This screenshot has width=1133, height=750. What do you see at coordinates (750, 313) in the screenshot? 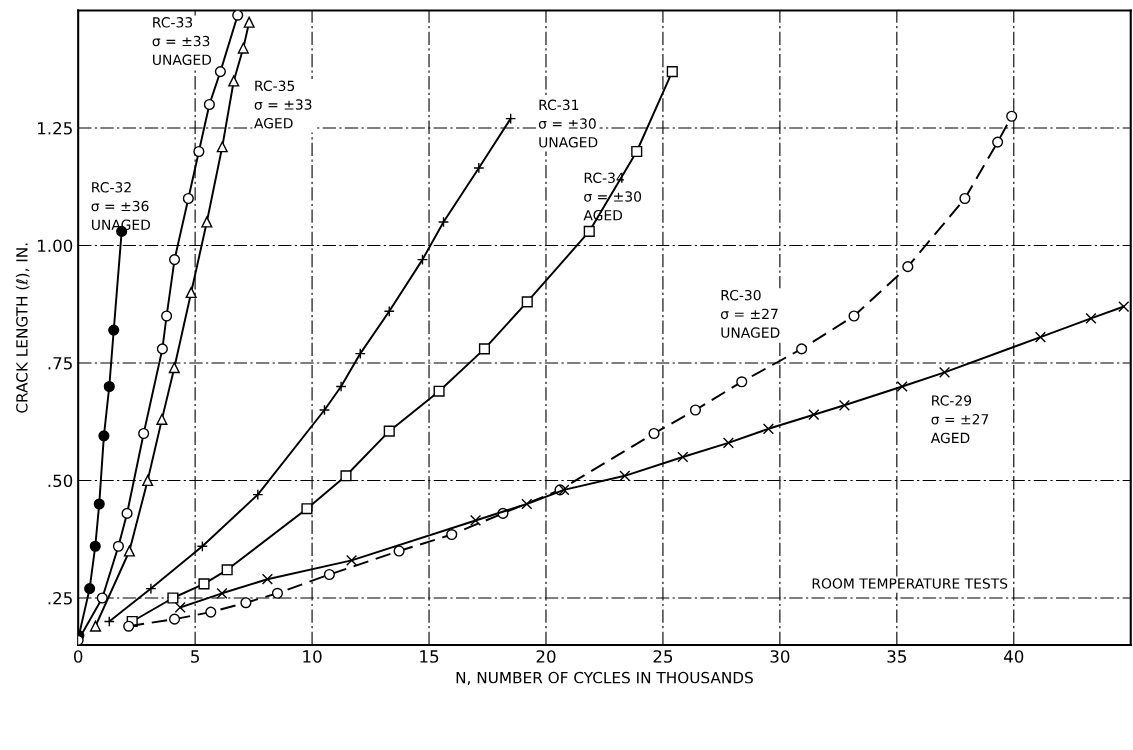
I see `series-label: RC-30 σ = ±27 UNAGED` at bounding box center [750, 313].